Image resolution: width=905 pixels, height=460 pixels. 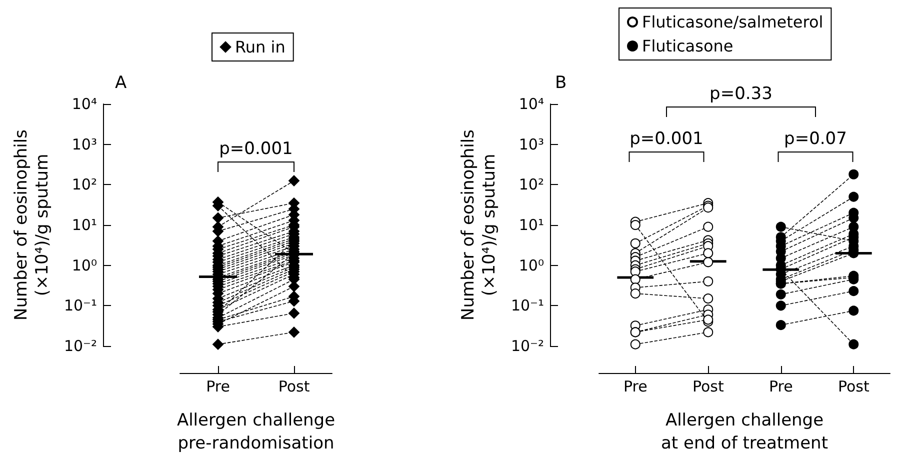 What do you see at coordinates (256, 432) in the screenshot?
I see `x-axis-title: Allergen challenge pre-randomisation` at bounding box center [256, 432].